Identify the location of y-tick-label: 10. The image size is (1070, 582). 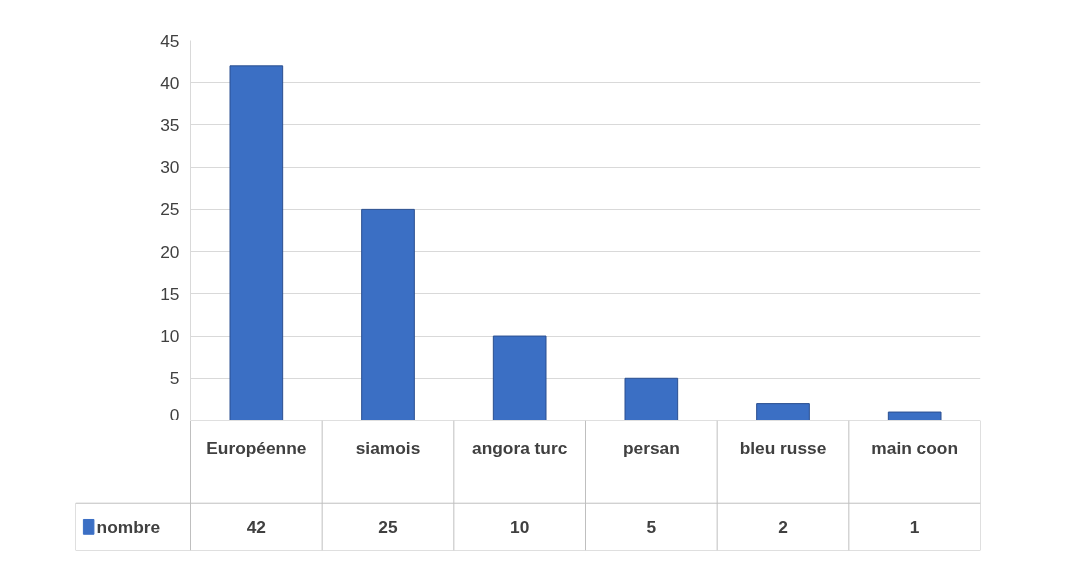
(170, 336).